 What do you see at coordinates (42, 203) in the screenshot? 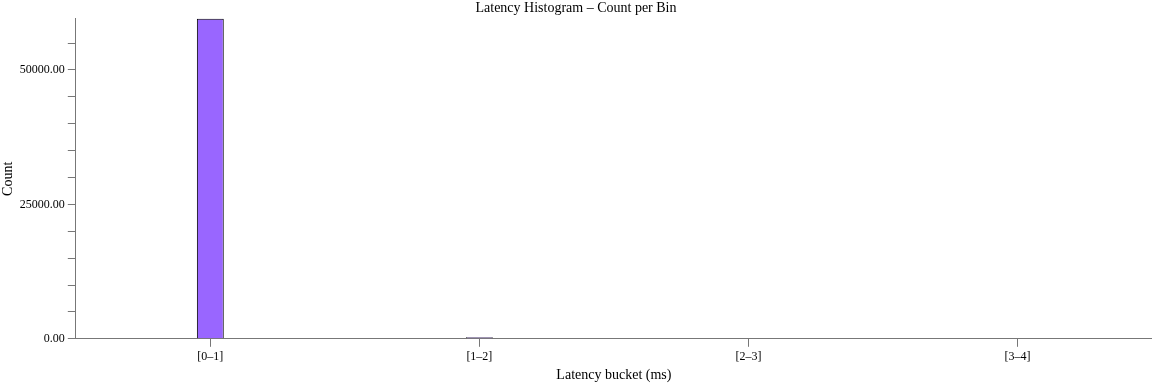
I see `y-tick-label: 25000.00` at bounding box center [42, 203].